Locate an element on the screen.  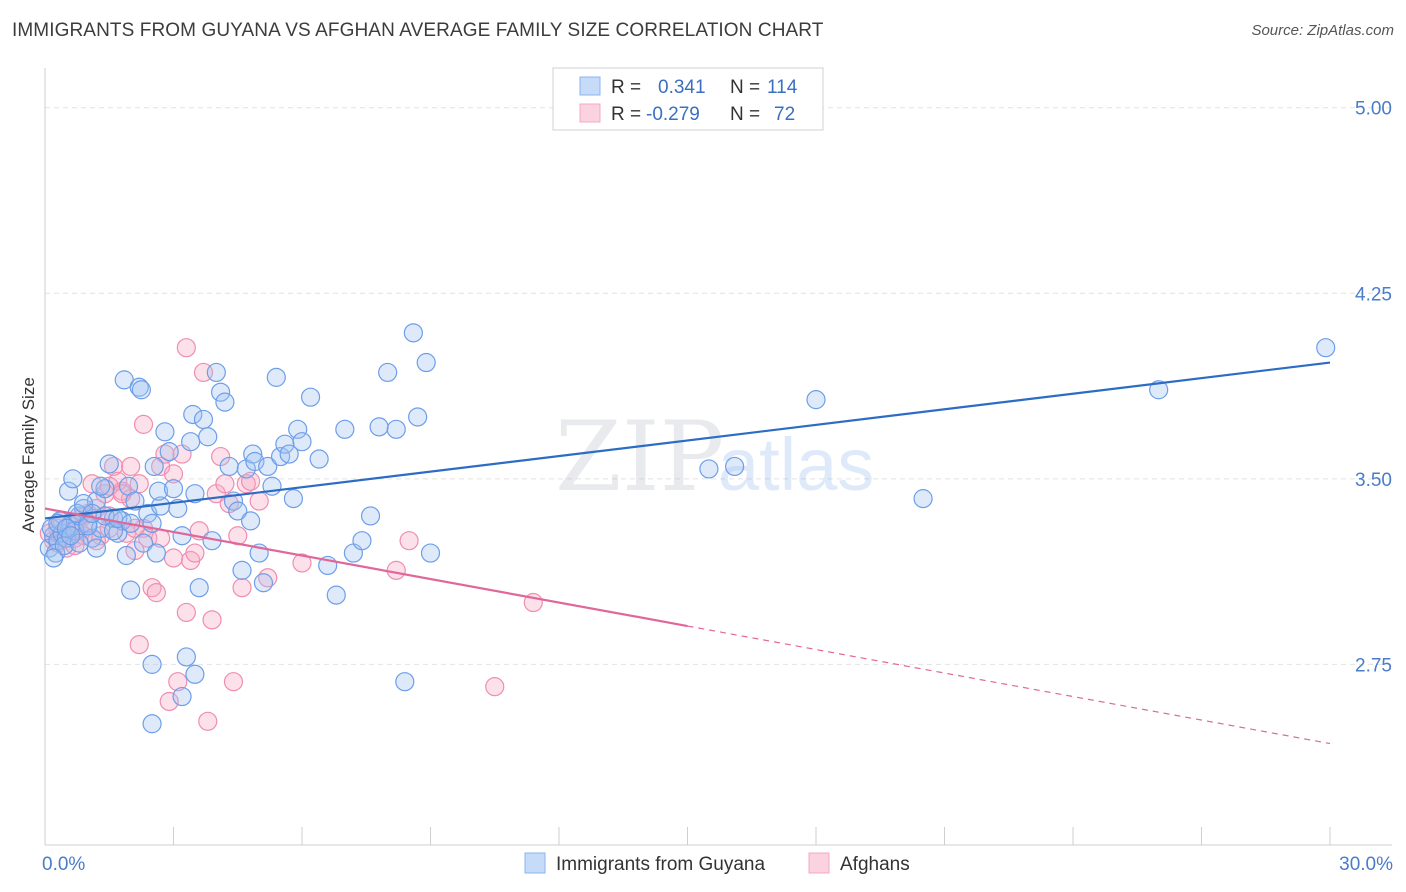
trend-line-extrapolated is located at coordinates (1009, 685).